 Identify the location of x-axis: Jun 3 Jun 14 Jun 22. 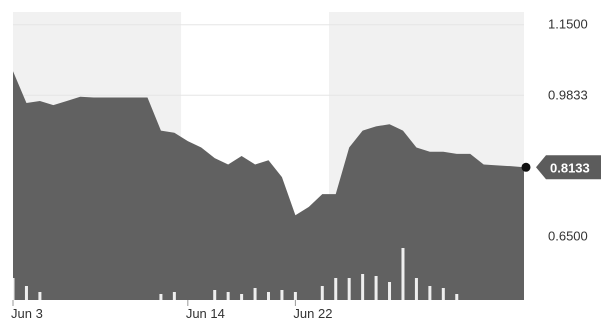
(171, 310).